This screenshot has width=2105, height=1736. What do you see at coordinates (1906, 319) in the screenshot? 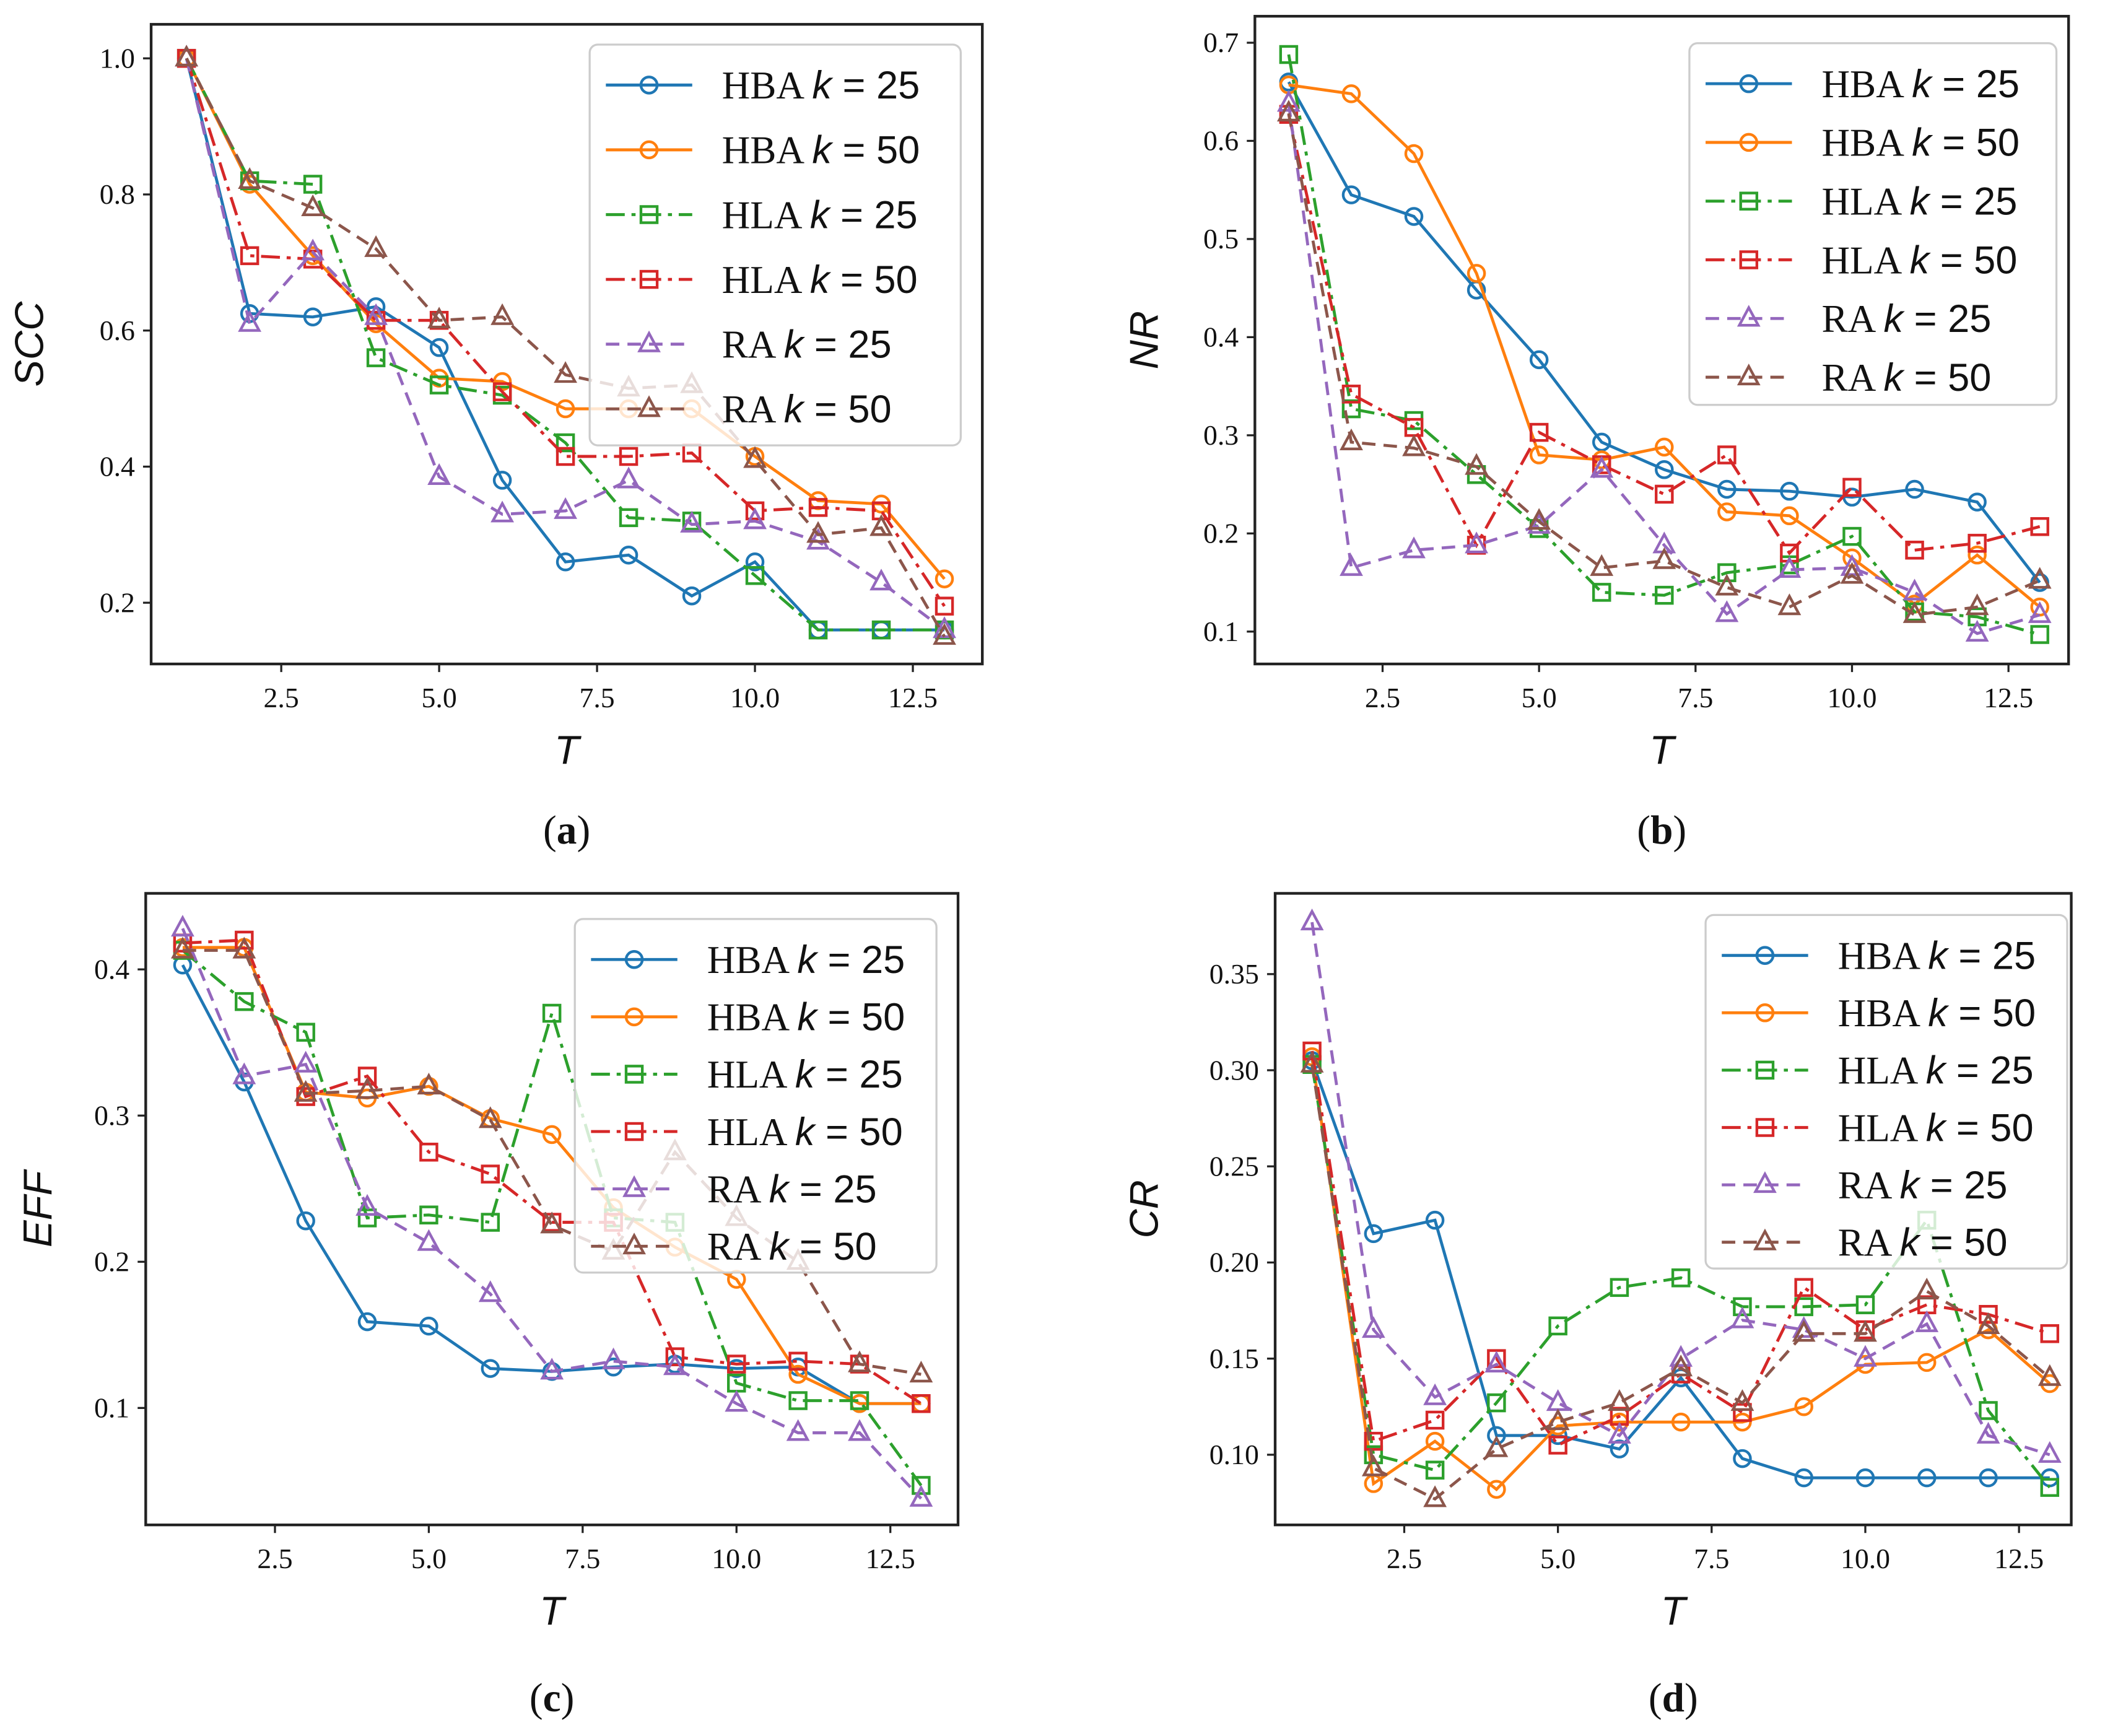
I see `legend-label: RA k = 25` at bounding box center [1906, 319].